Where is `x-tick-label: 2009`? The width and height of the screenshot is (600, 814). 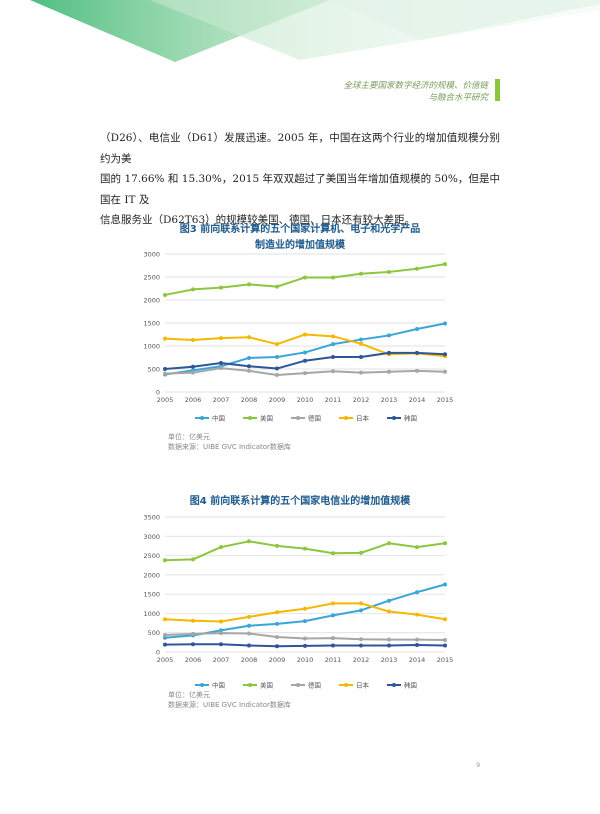
x-tick-label: 2009 is located at coordinates (277, 660).